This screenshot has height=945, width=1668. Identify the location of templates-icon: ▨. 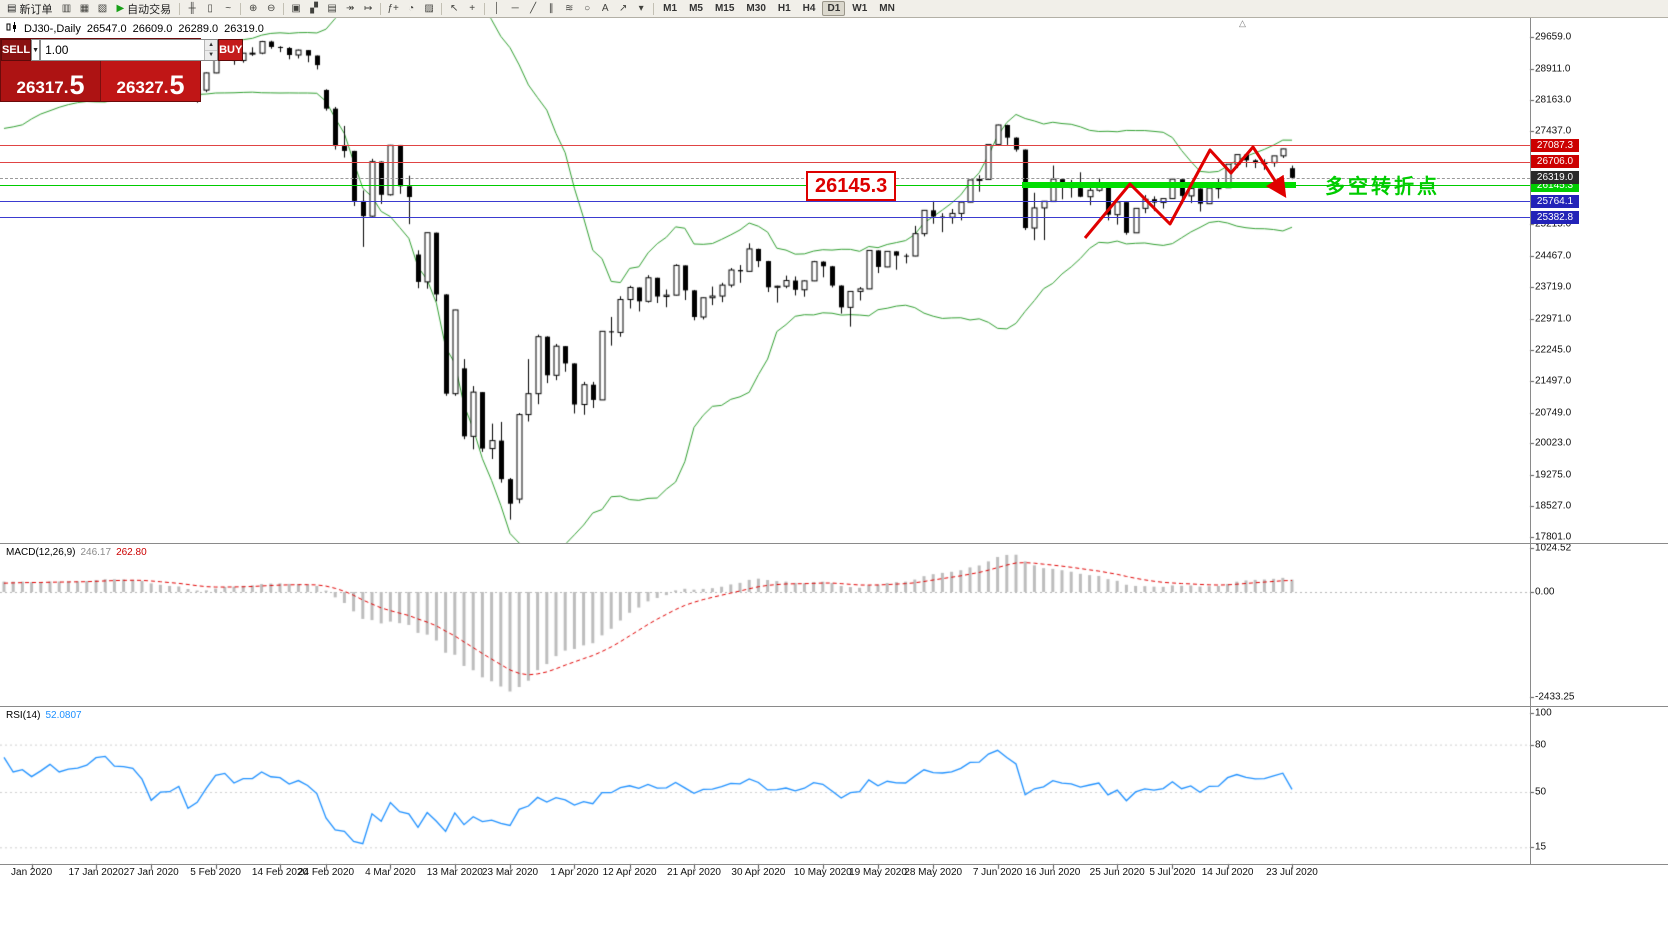
(429, 8).